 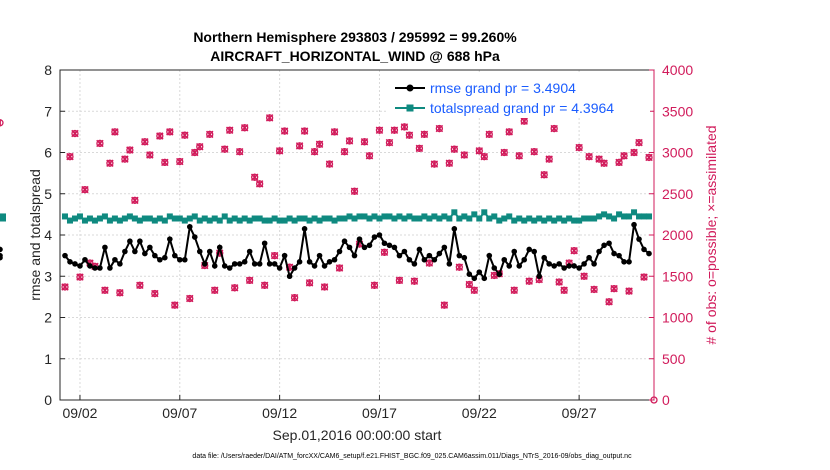 I want to click on y2-axis-label: # of obs: o=possible; ×=assimilated, so click(x=711, y=234).